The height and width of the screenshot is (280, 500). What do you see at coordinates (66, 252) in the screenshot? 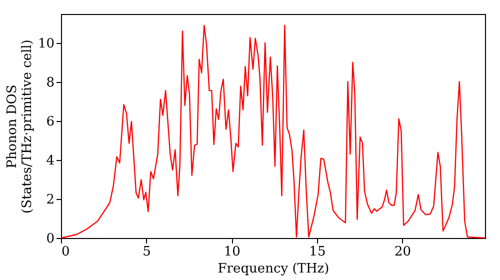
I see `x-tick-label: 0` at bounding box center [66, 252].